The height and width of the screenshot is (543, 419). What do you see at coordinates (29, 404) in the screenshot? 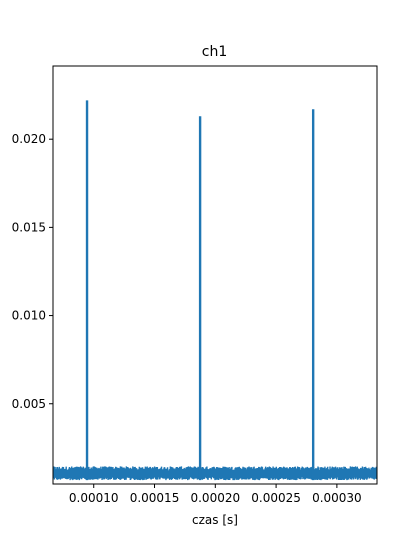
I see `y-tick-label: 0.005` at bounding box center [29, 404].